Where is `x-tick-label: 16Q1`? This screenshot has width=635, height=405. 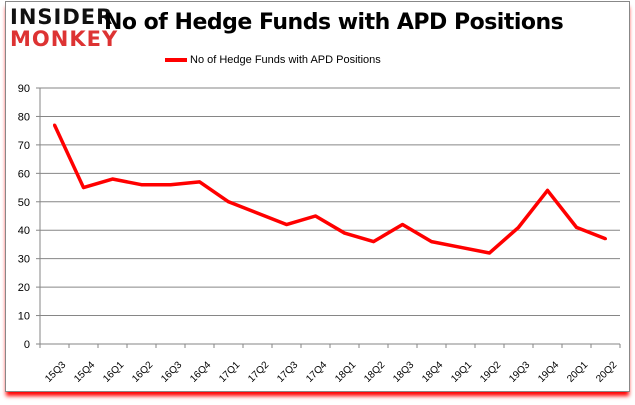 x-tick-label: 16Q1 is located at coordinates (113, 371).